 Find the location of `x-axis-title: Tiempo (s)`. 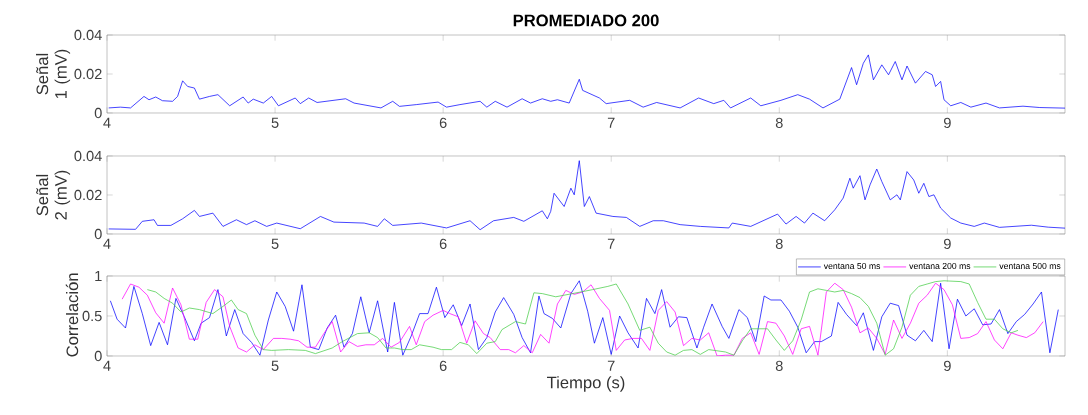

x-axis-title: Tiempo (s) is located at coordinates (586, 384).